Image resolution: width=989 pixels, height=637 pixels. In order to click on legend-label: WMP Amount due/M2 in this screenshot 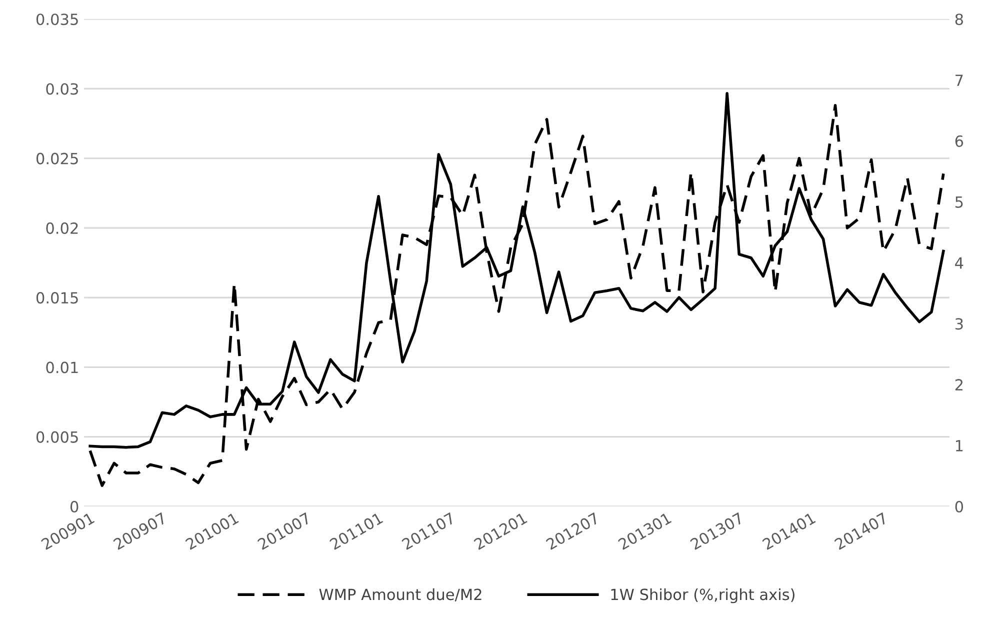, I will do `click(400, 595)`.